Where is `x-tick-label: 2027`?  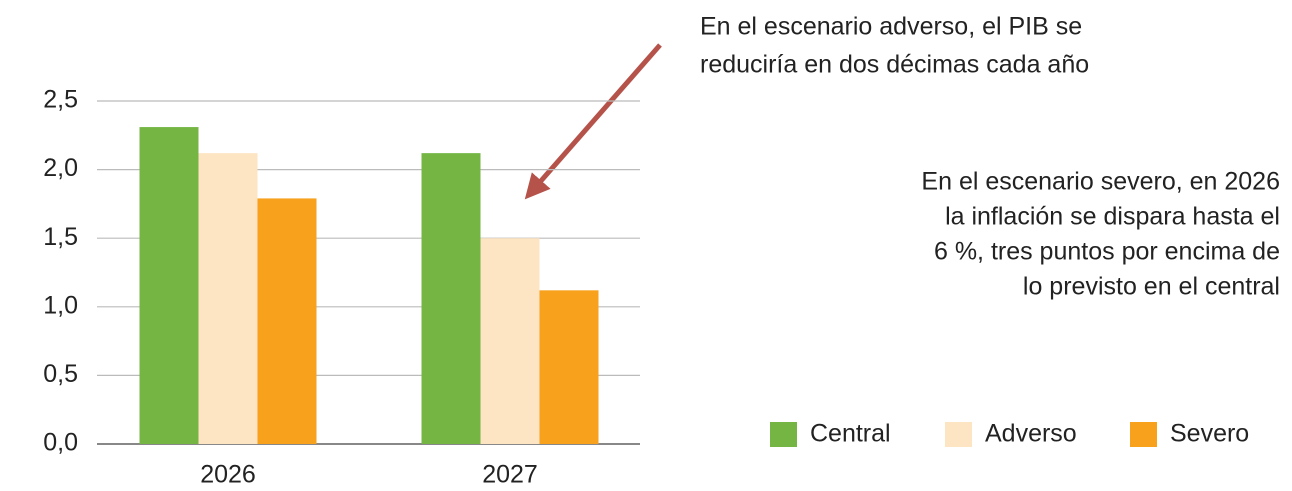 x-tick-label: 2027 is located at coordinates (510, 475).